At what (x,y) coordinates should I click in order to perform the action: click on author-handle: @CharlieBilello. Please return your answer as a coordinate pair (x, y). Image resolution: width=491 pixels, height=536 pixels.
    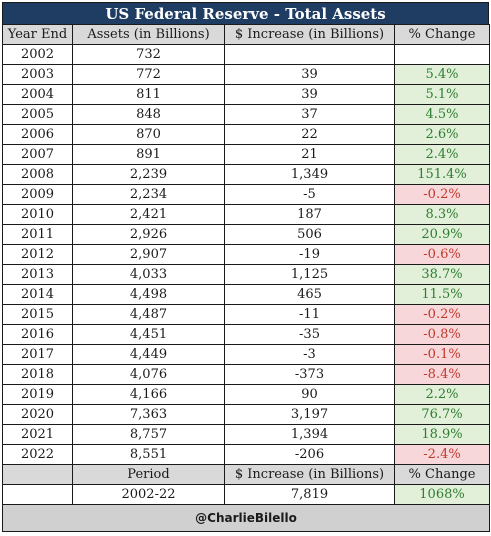
    Looking at the image, I should click on (246, 518).